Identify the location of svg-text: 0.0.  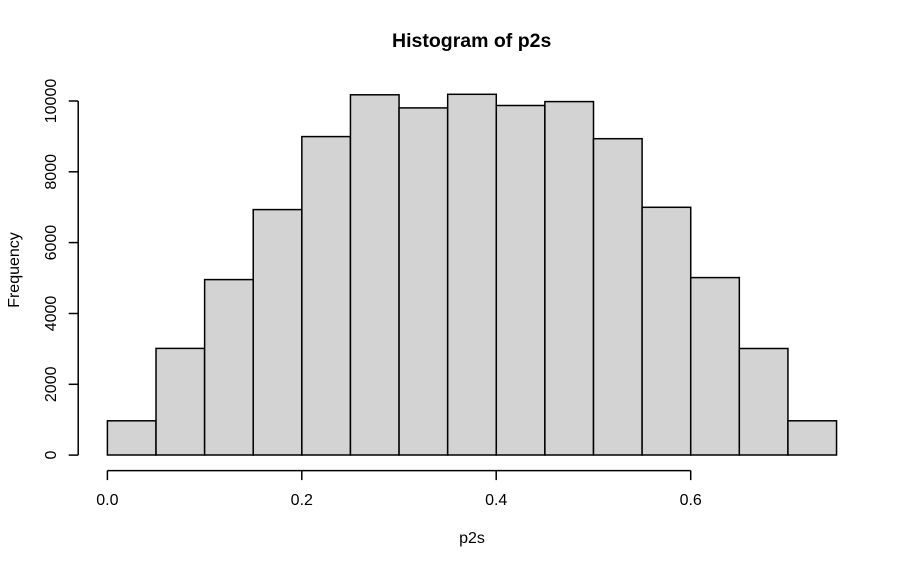
(107, 500).